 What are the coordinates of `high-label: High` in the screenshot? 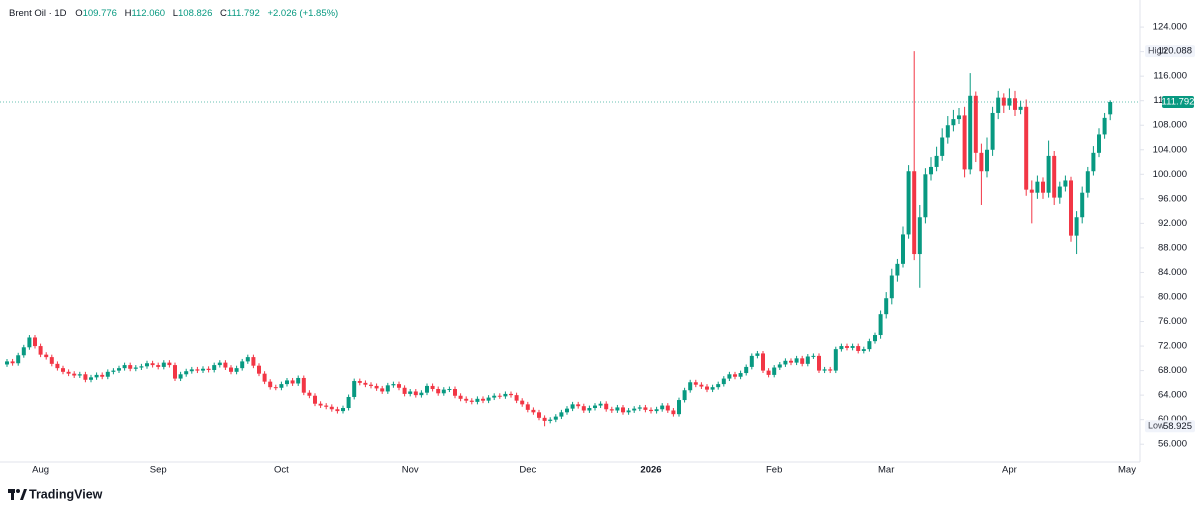 It's located at (1157, 50).